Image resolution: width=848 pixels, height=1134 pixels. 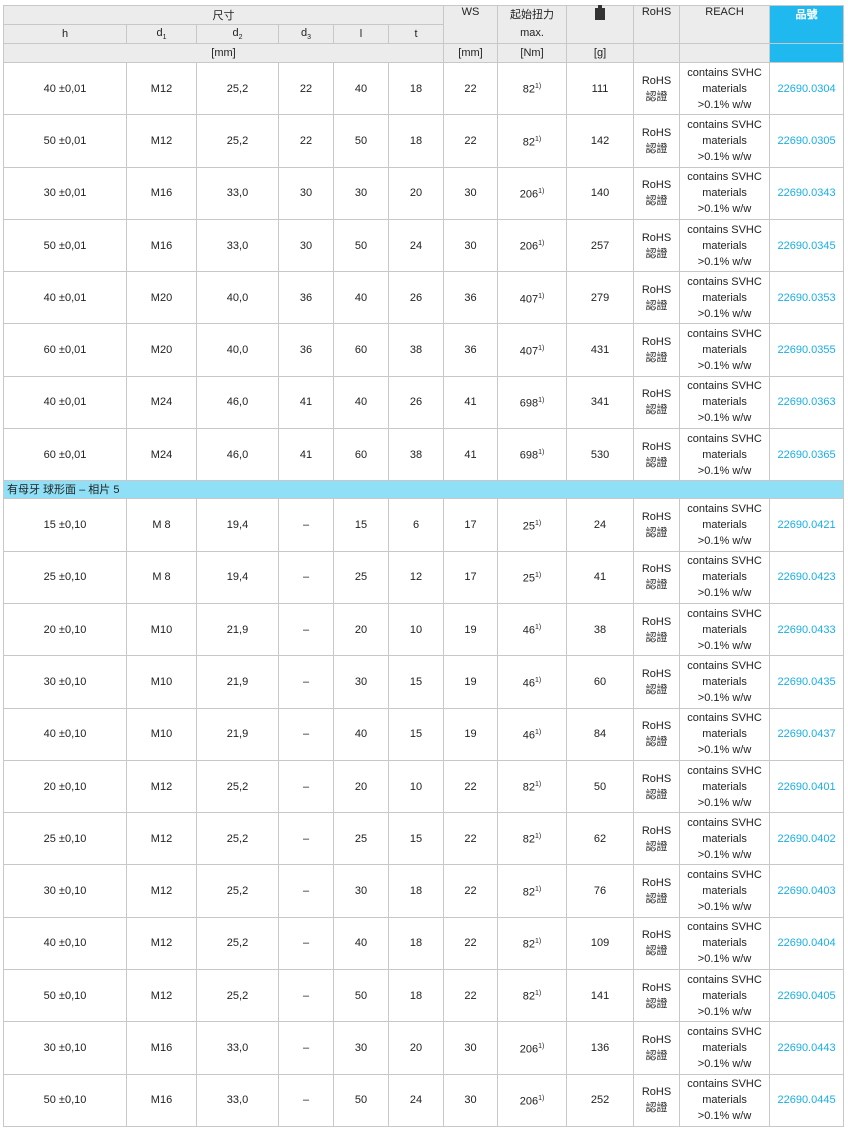 What do you see at coordinates (65, 34) in the screenshot?
I see `col-header-h: h` at bounding box center [65, 34].